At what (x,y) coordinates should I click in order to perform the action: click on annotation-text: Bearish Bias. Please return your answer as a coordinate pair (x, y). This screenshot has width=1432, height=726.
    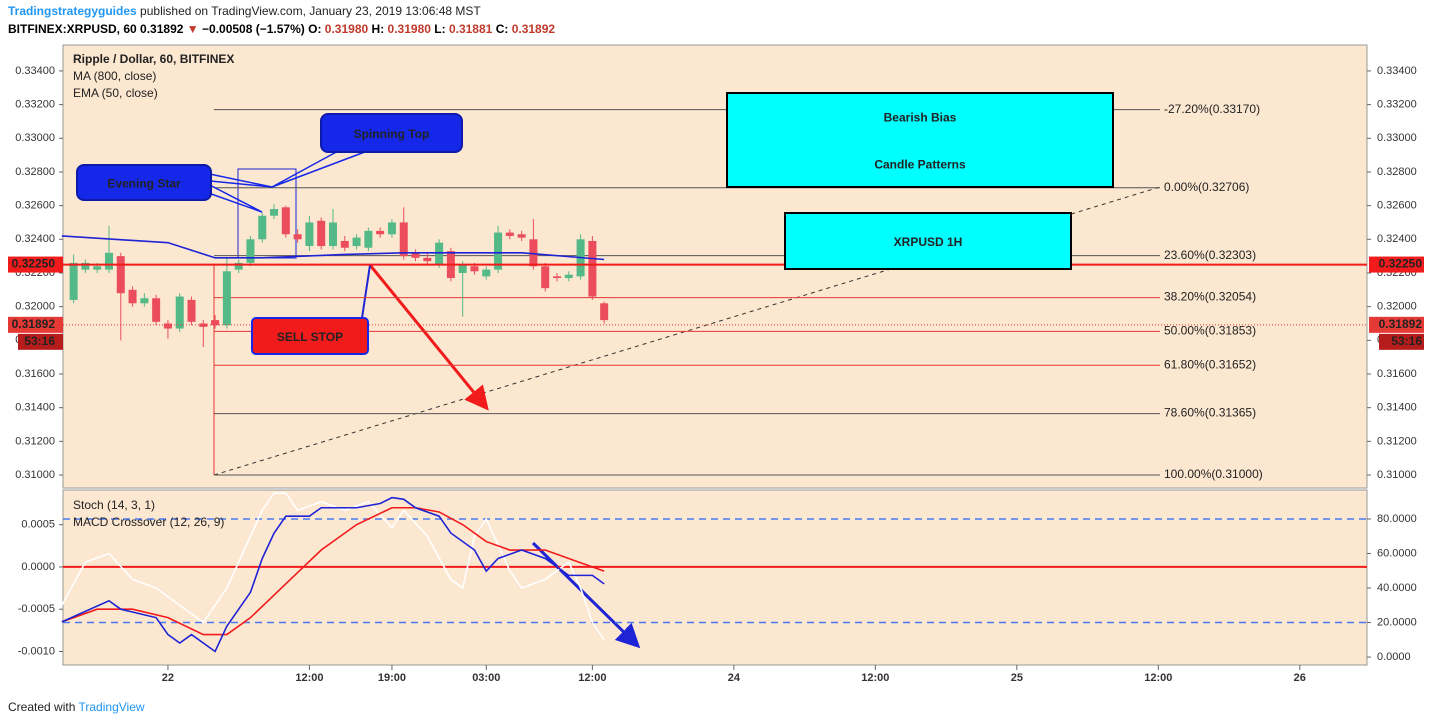
    Looking at the image, I should click on (920, 118).